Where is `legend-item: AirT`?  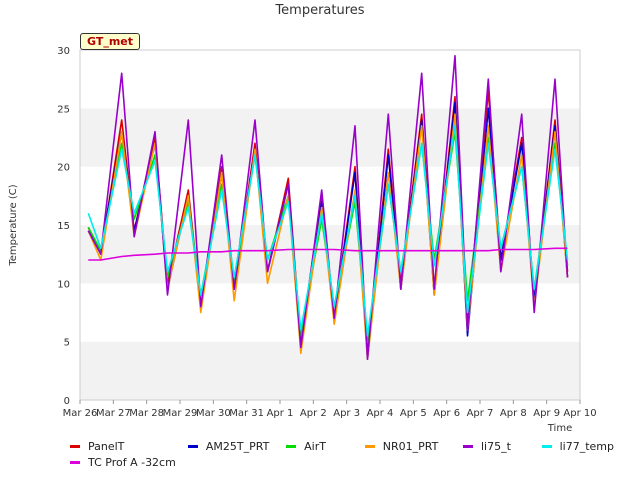 legend-item: AirT is located at coordinates (325, 446).